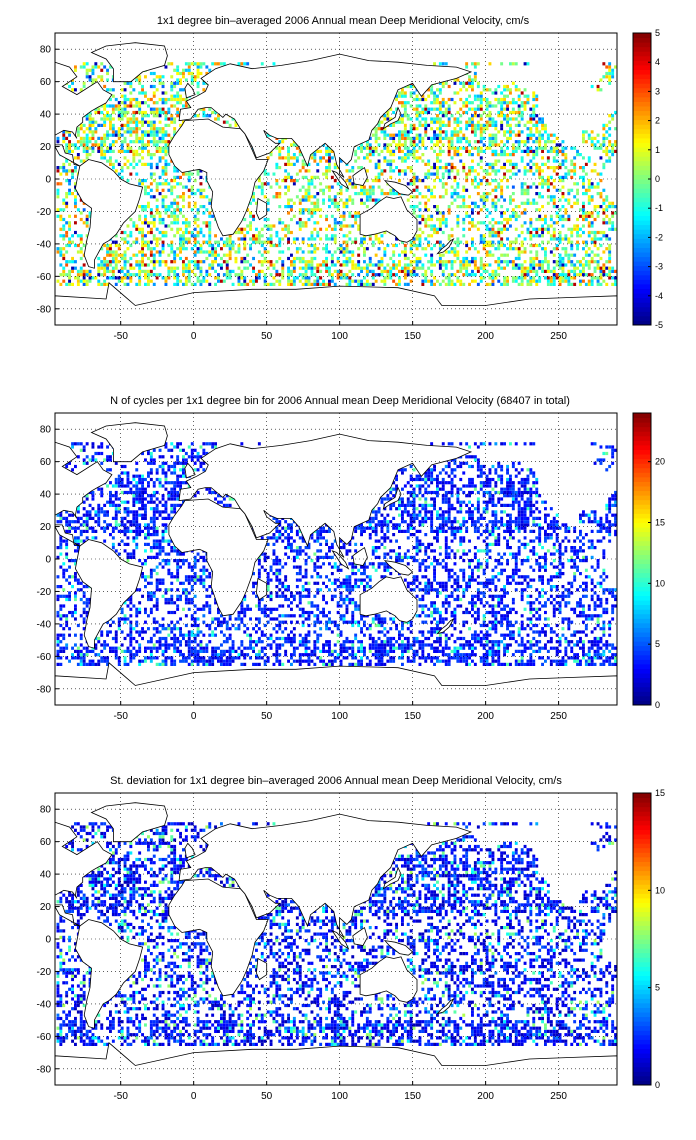  I want to click on colorbar-tick-label: -2, so click(659, 237).